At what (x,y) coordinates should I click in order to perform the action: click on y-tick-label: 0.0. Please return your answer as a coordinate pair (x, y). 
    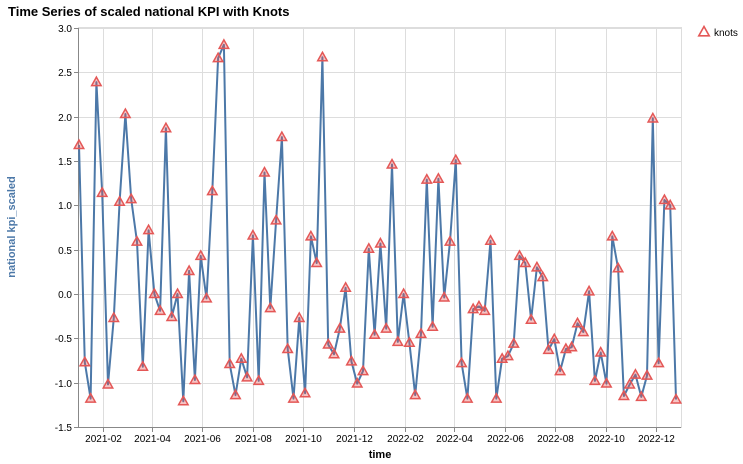
    Looking at the image, I should click on (65, 295).